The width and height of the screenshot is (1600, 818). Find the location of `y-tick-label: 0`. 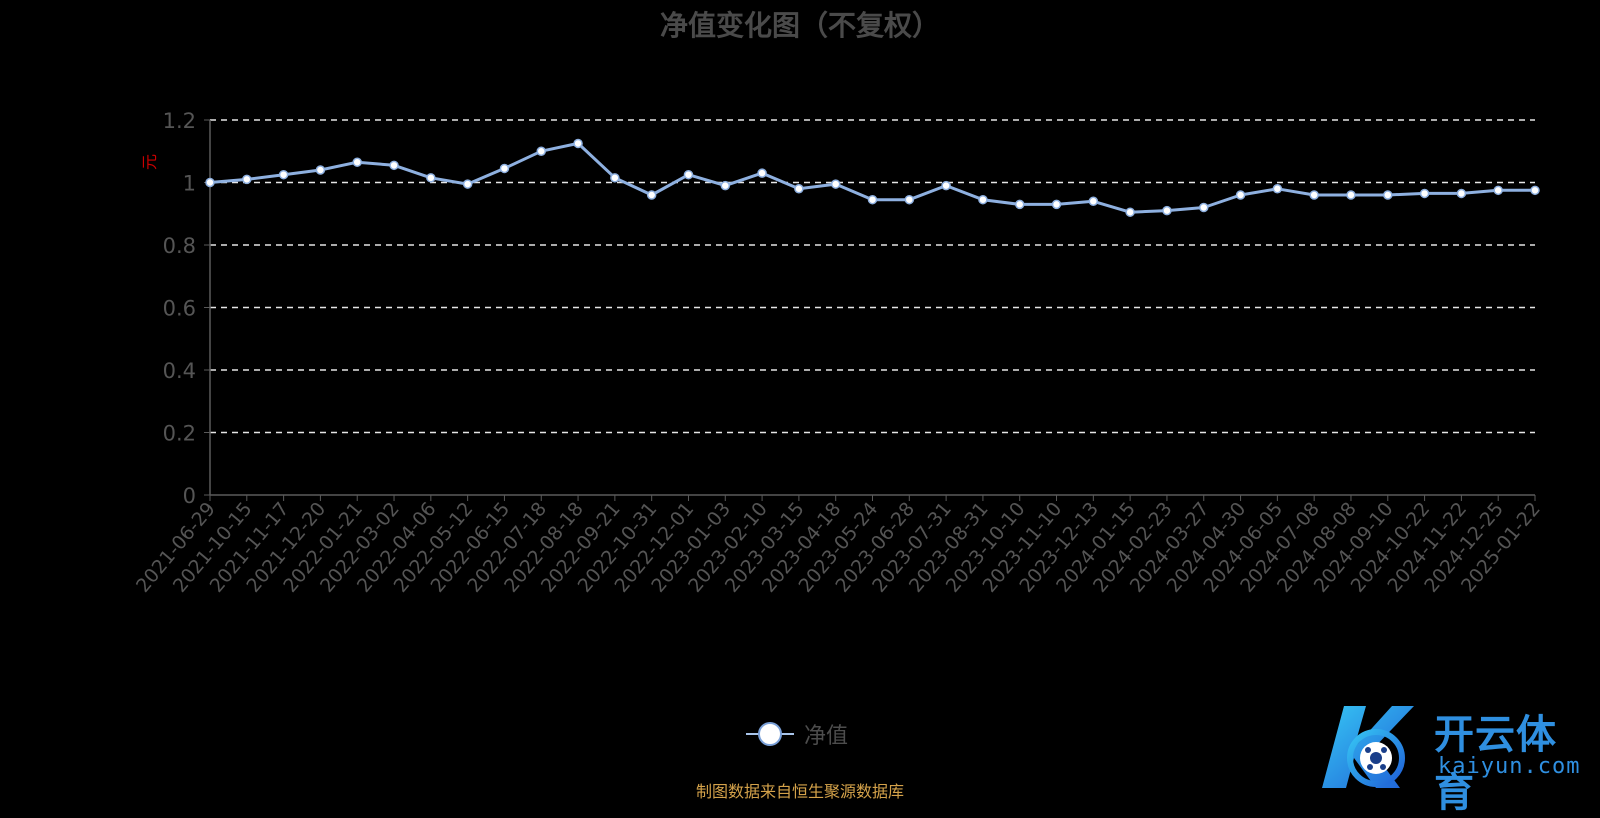

y-tick-label: 0 is located at coordinates (189, 496).